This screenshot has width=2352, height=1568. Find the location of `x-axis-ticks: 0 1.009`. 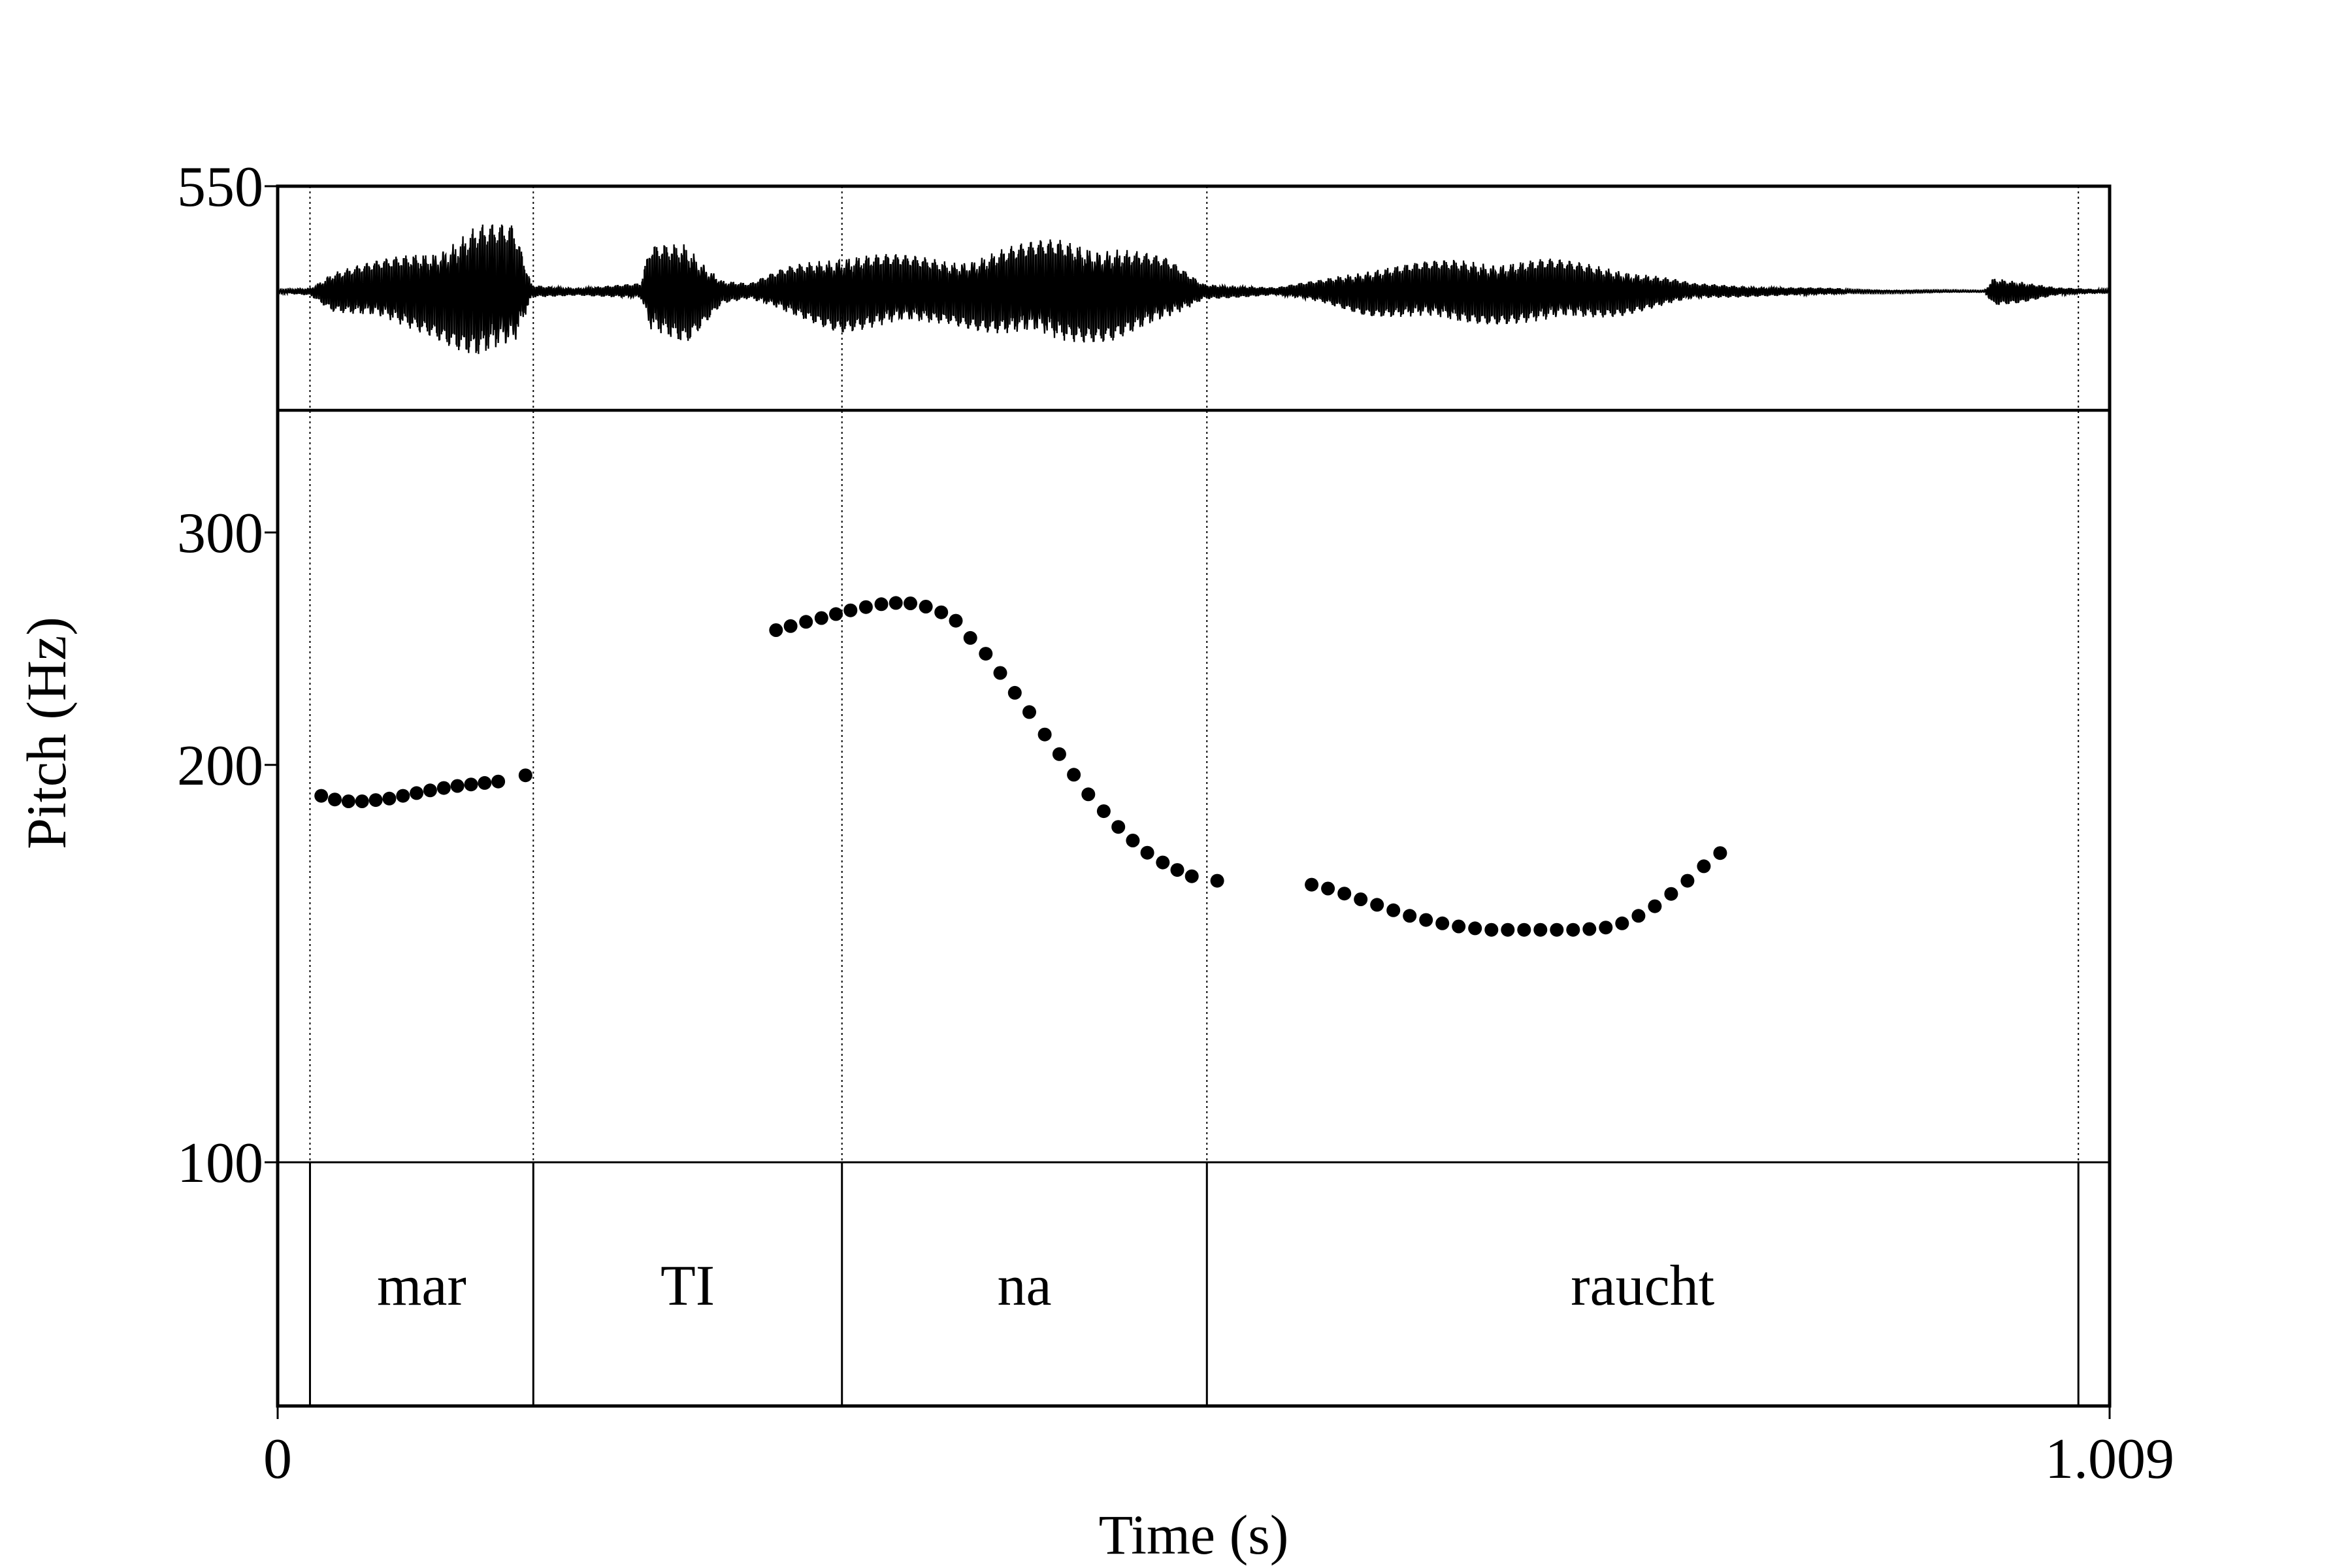

x-axis-ticks: 0 1.009 is located at coordinates (1218, 1448).